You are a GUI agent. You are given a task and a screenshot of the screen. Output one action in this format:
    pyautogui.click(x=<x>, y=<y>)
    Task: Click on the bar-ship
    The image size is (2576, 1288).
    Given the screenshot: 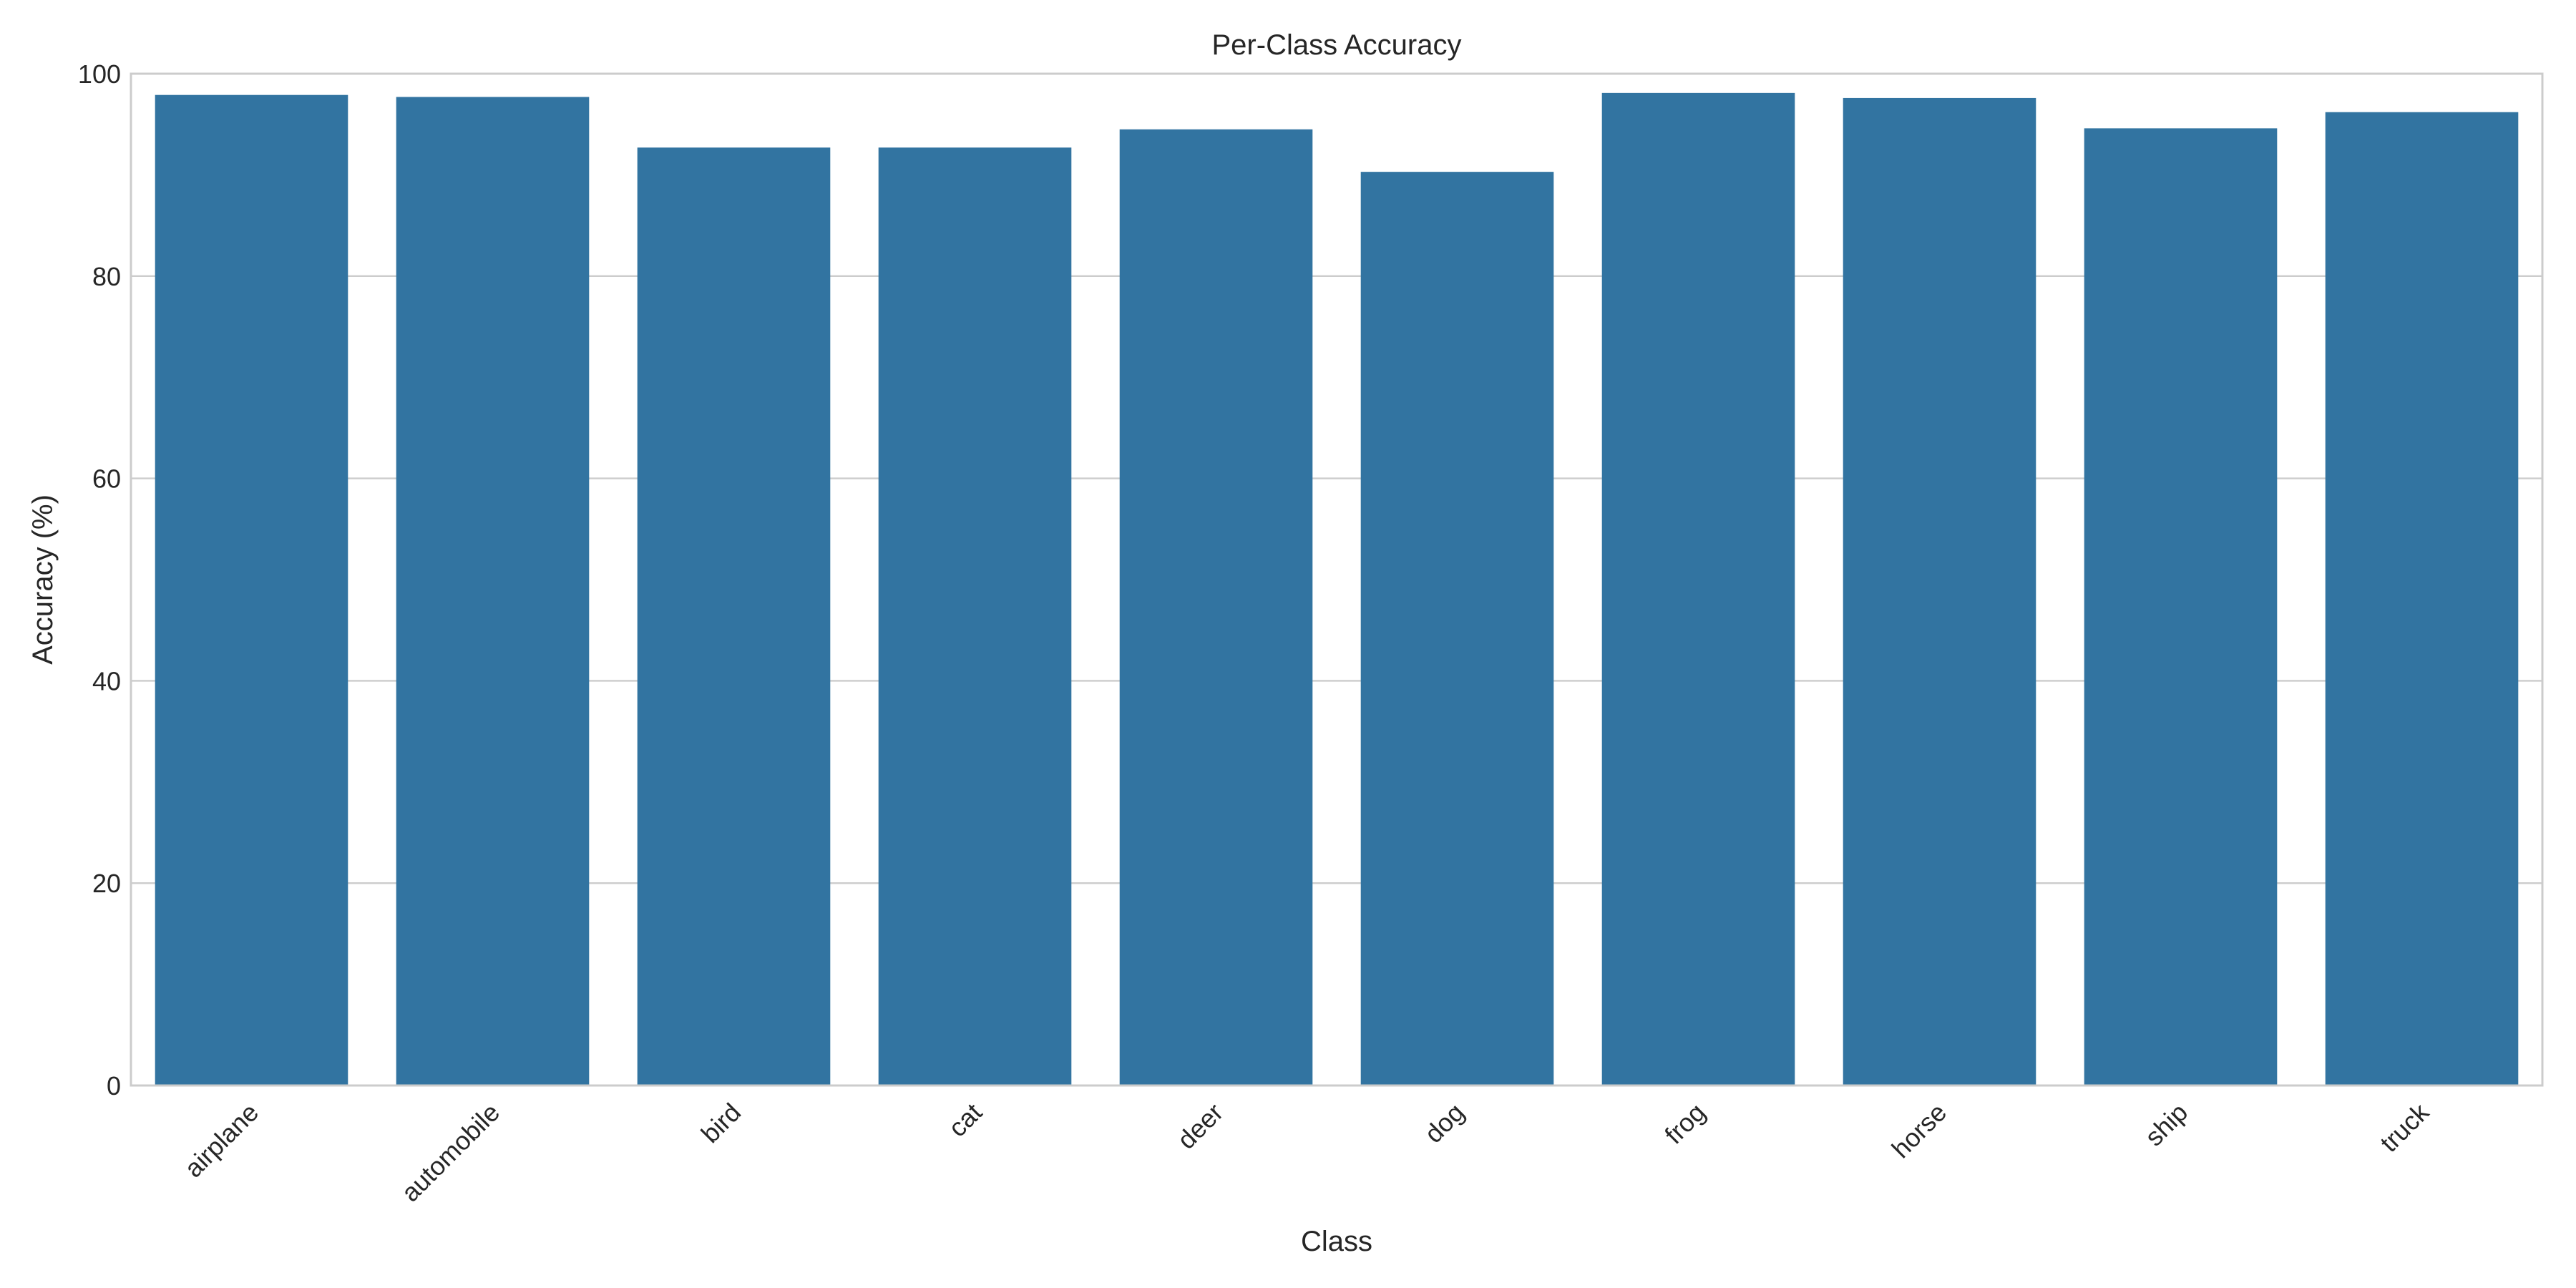 What is the action you would take?
    pyautogui.click(x=2181, y=607)
    